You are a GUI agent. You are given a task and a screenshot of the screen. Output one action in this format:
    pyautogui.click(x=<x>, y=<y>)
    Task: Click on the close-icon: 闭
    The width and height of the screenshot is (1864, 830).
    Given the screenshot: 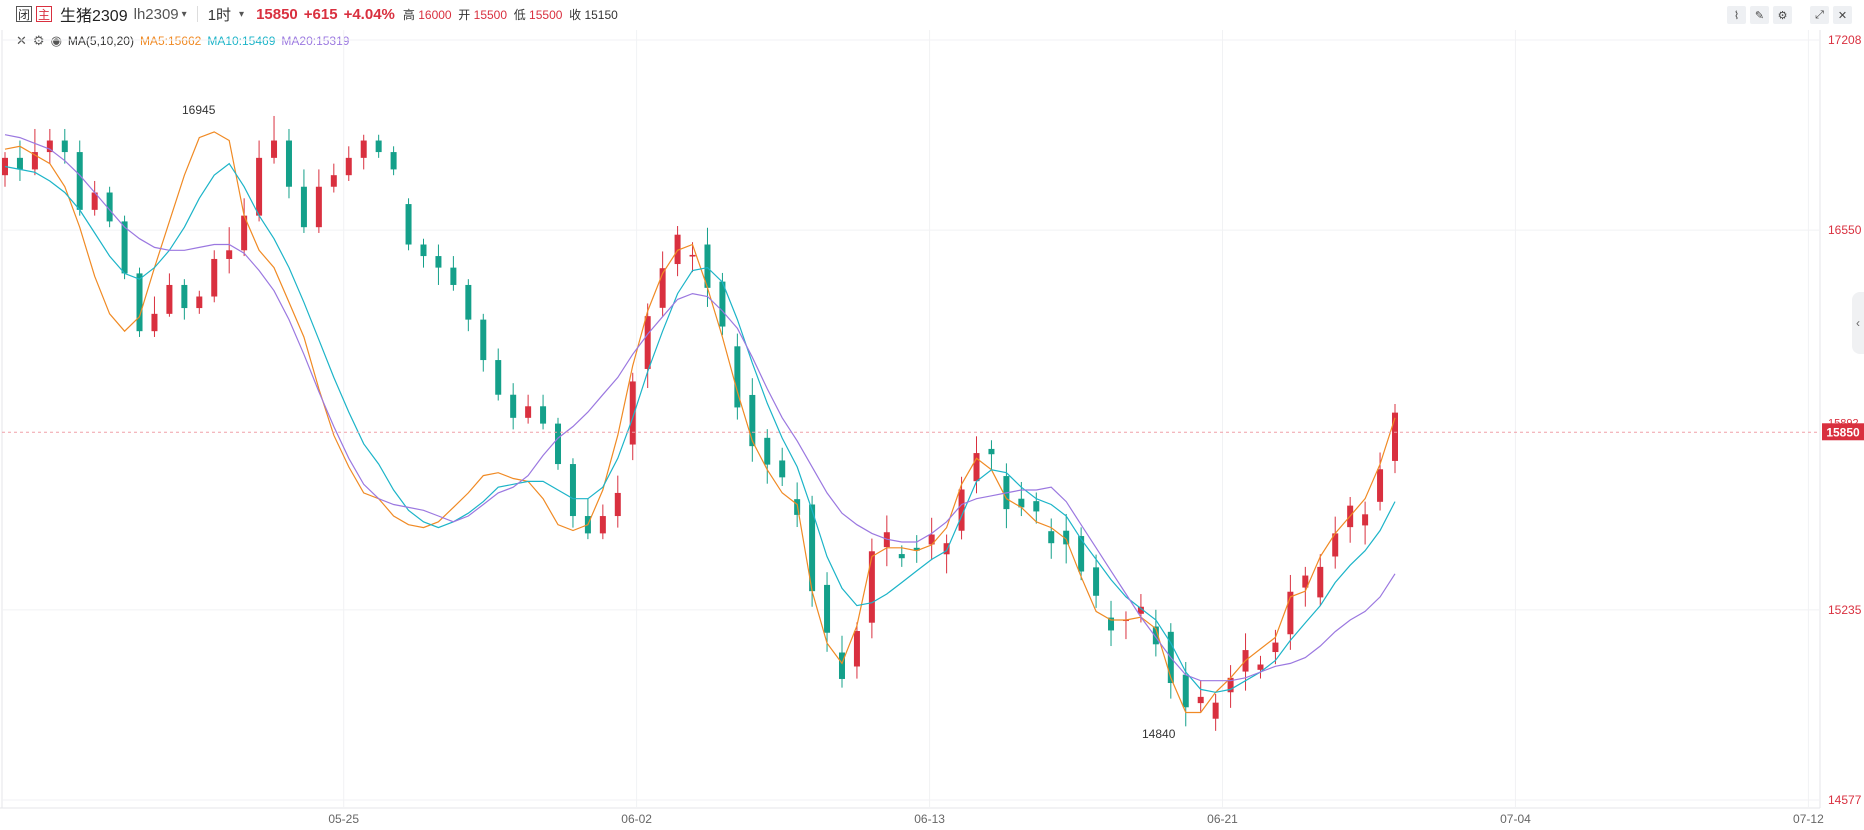 What is the action you would take?
    pyautogui.click(x=24, y=14)
    